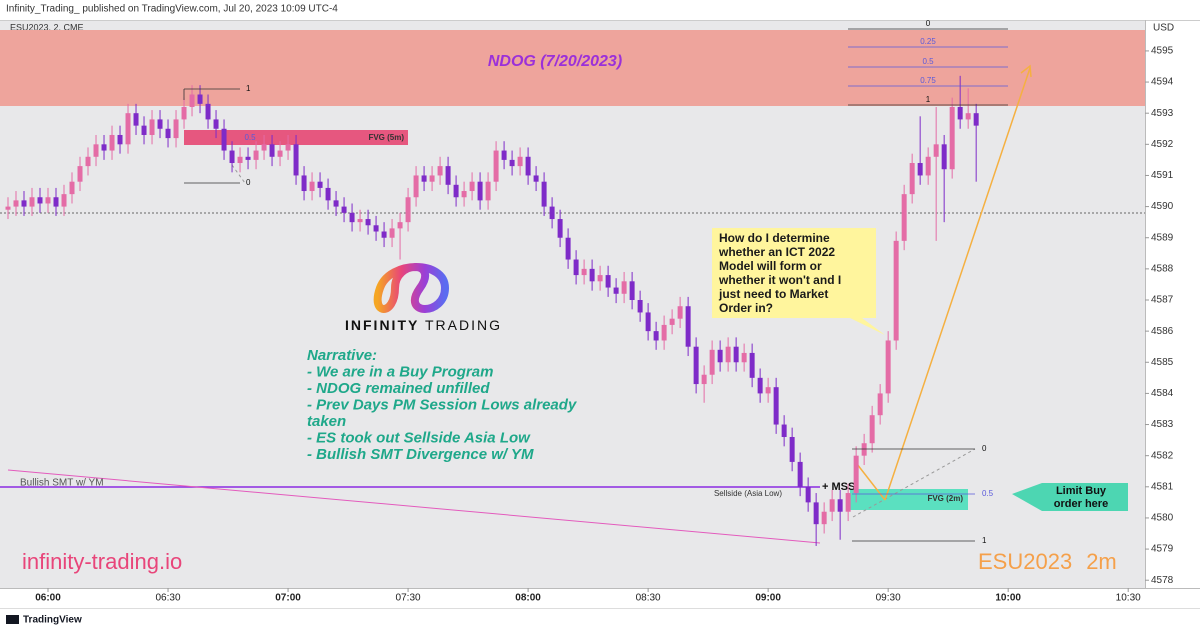  I want to click on y-tick-label: 4583, so click(1162, 424).